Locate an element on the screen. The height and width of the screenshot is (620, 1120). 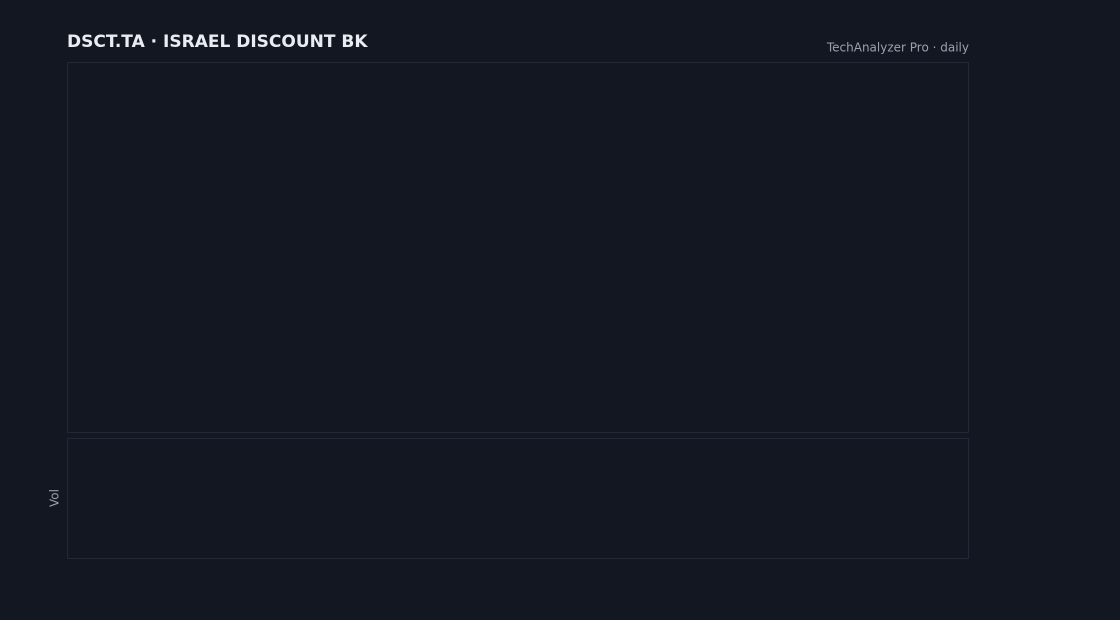
chart-subtitle: TechAnalyzer Pro · daily is located at coordinates (897, 48).